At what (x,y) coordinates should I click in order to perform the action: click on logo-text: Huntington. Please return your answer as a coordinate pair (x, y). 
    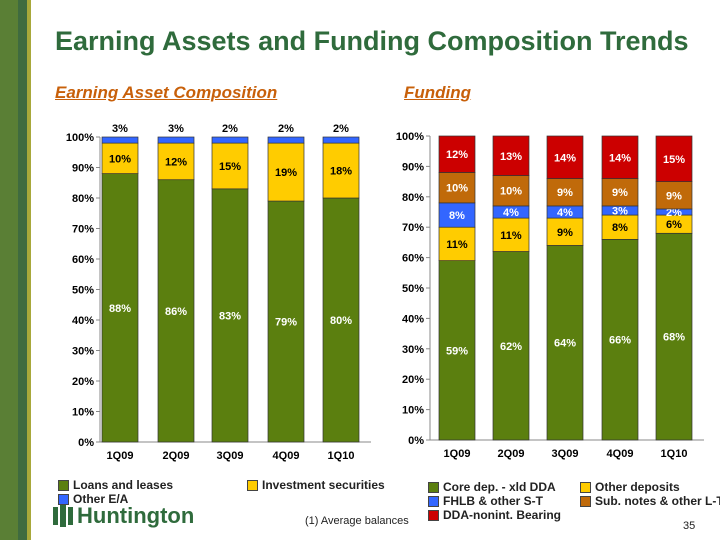
    Looking at the image, I should click on (136, 515).